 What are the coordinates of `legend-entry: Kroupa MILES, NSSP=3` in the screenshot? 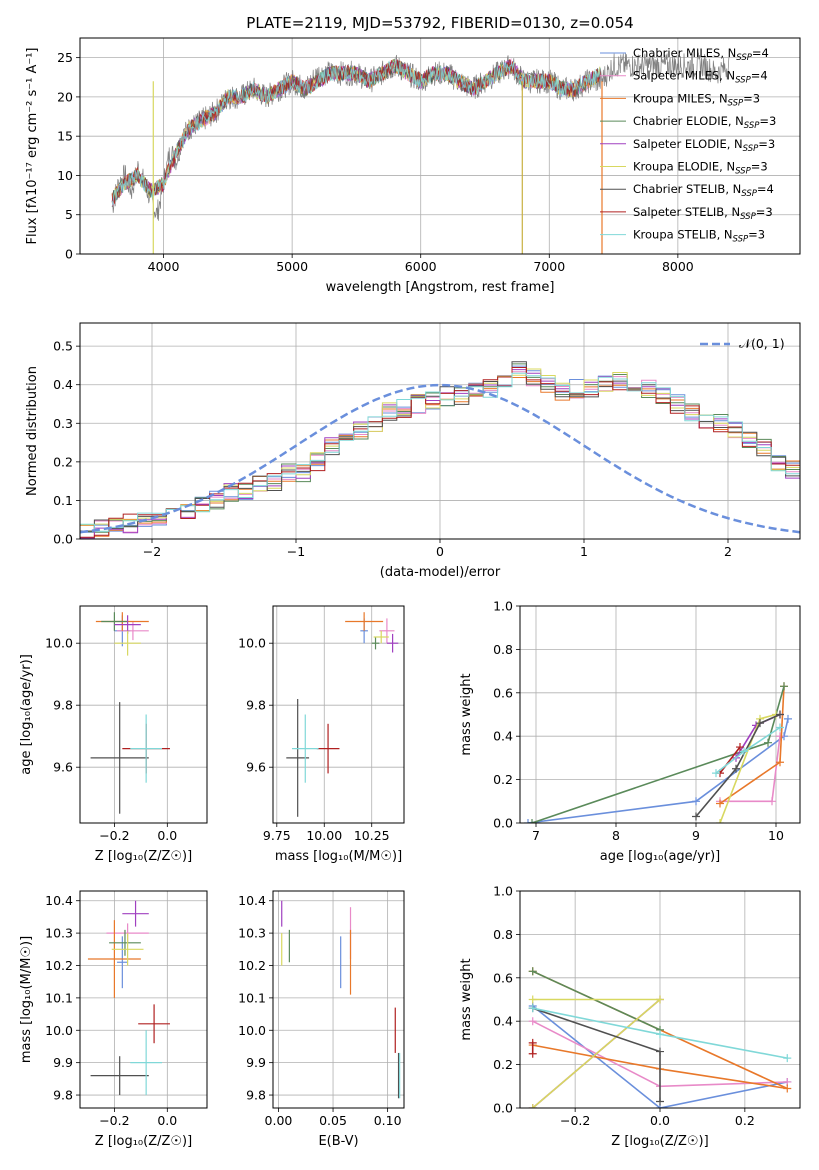 It's located at (696, 99).